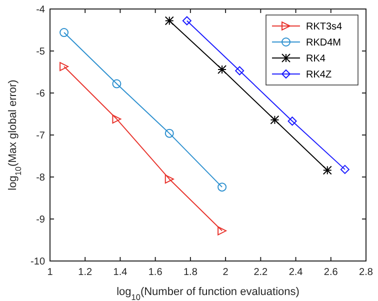  Describe the element at coordinates (41, 10) in the screenshot. I see `y-tick-label: -4` at that location.